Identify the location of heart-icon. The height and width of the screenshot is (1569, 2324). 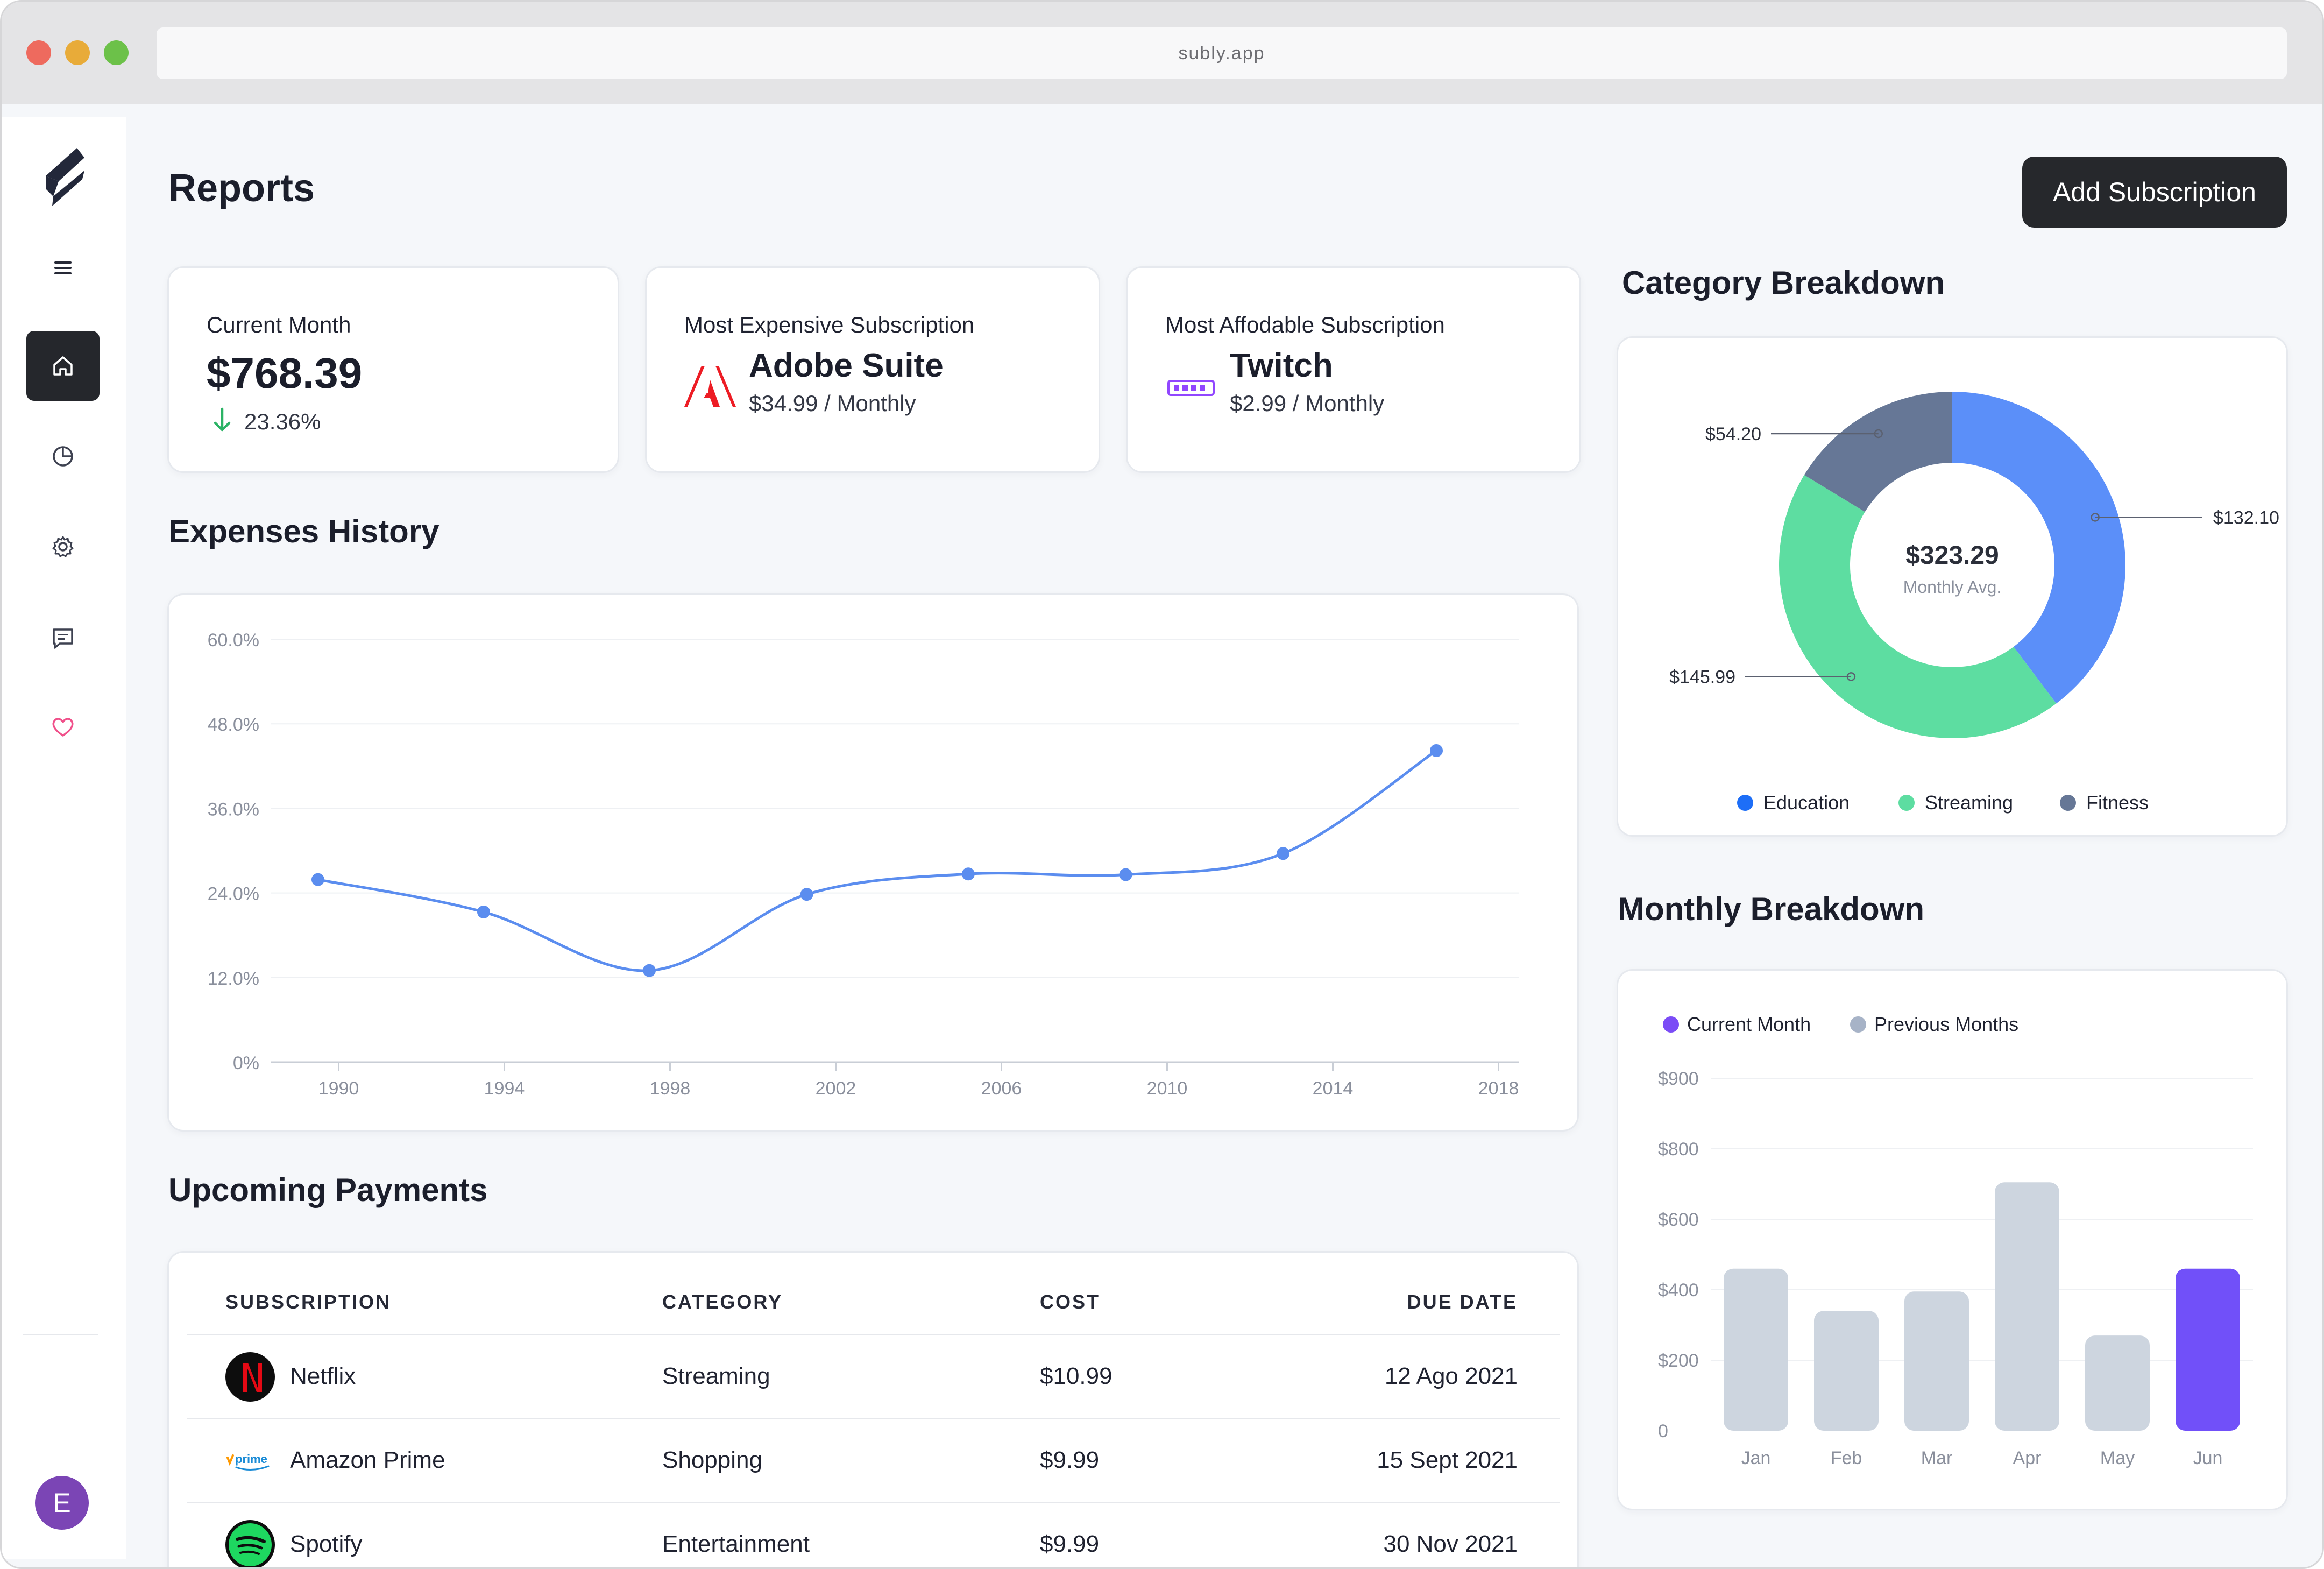
(63, 727).